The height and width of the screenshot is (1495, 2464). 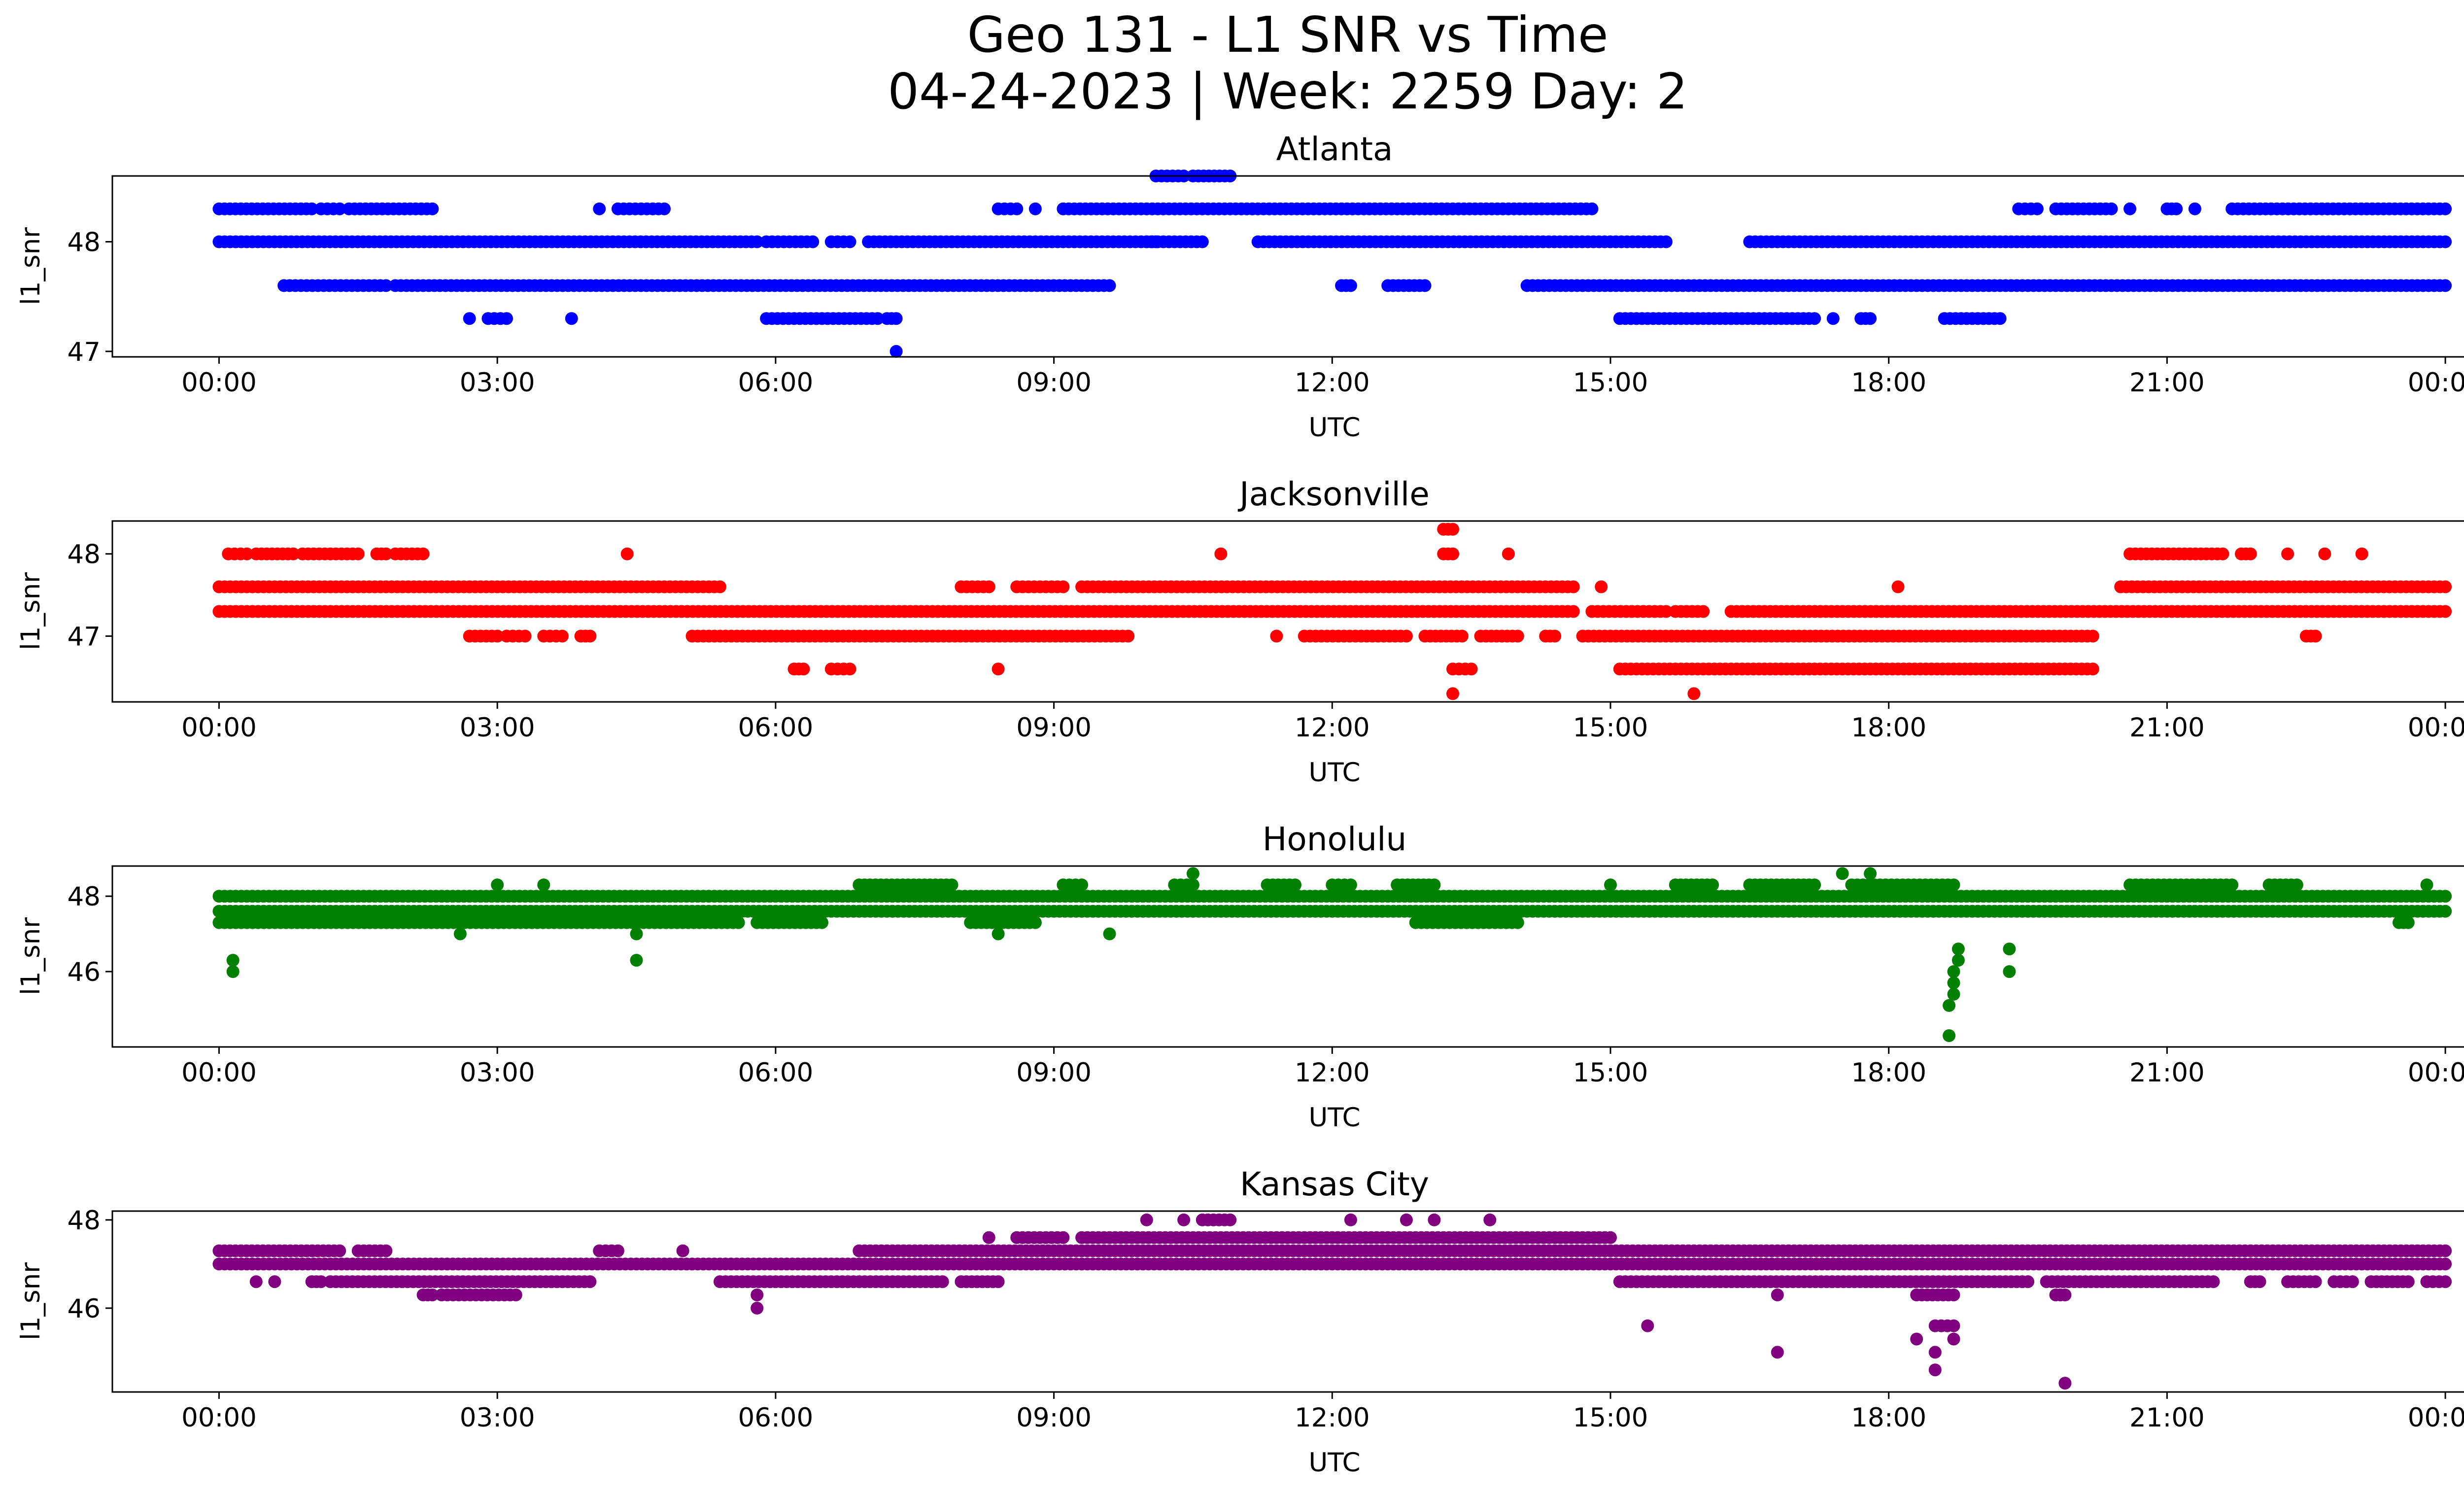 What do you see at coordinates (1334, 428) in the screenshot?
I see `x-axis-label: UTC` at bounding box center [1334, 428].